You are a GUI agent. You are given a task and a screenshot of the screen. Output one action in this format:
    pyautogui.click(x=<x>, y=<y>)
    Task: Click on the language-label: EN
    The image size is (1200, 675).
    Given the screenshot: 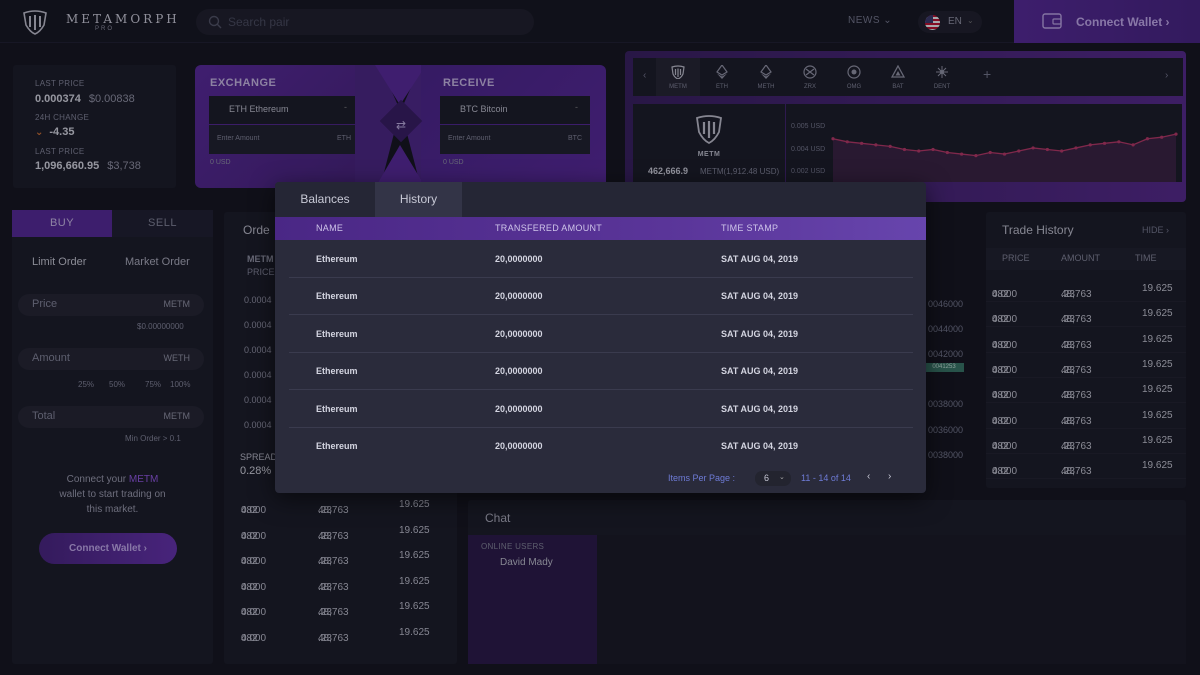 What is the action you would take?
    pyautogui.click(x=955, y=21)
    